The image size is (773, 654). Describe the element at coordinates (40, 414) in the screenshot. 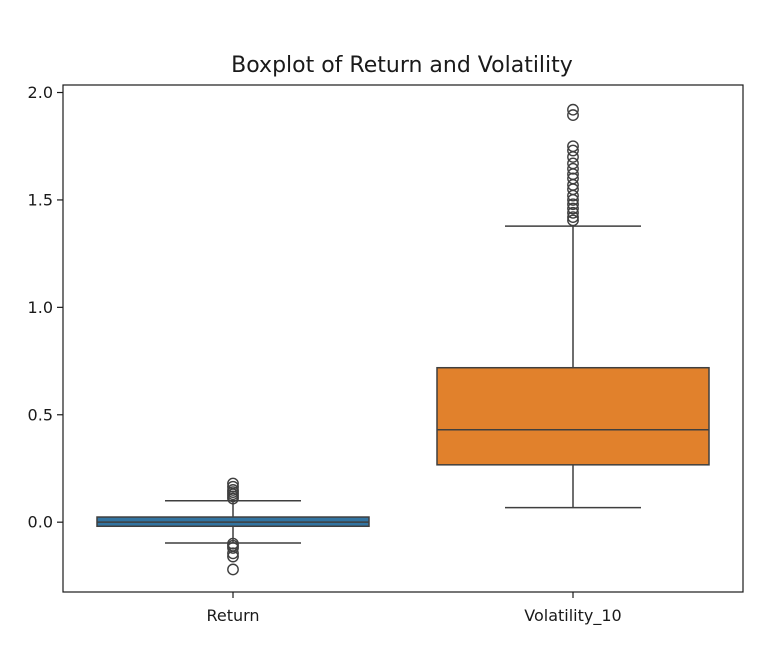

I see `y-tick-label: 0.5` at that location.